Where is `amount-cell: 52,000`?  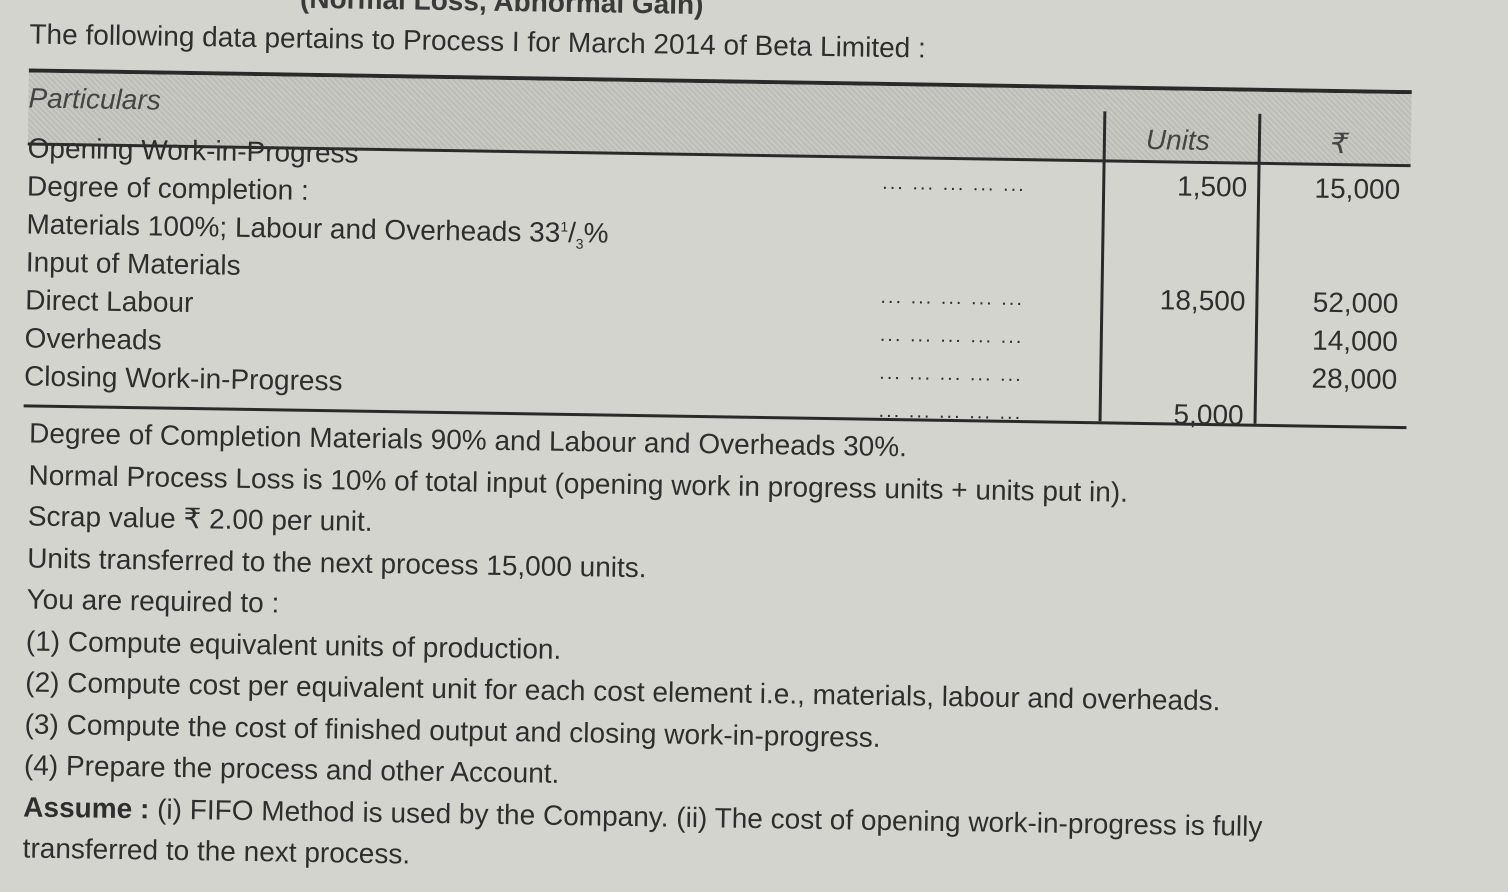 amount-cell: 52,000 is located at coordinates (1355, 303).